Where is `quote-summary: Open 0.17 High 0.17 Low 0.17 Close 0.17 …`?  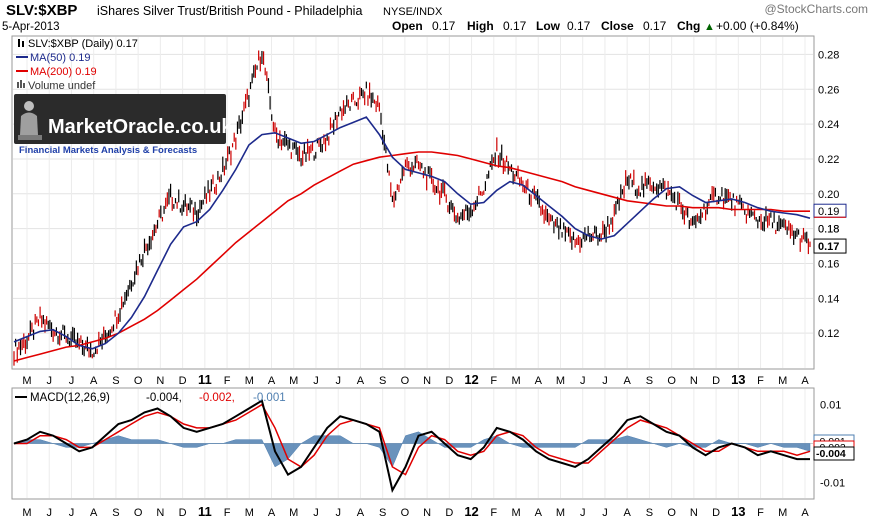
quote-summary: Open 0.17 High 0.17 Low 0.17 Close 0.17 … is located at coordinates (595, 26).